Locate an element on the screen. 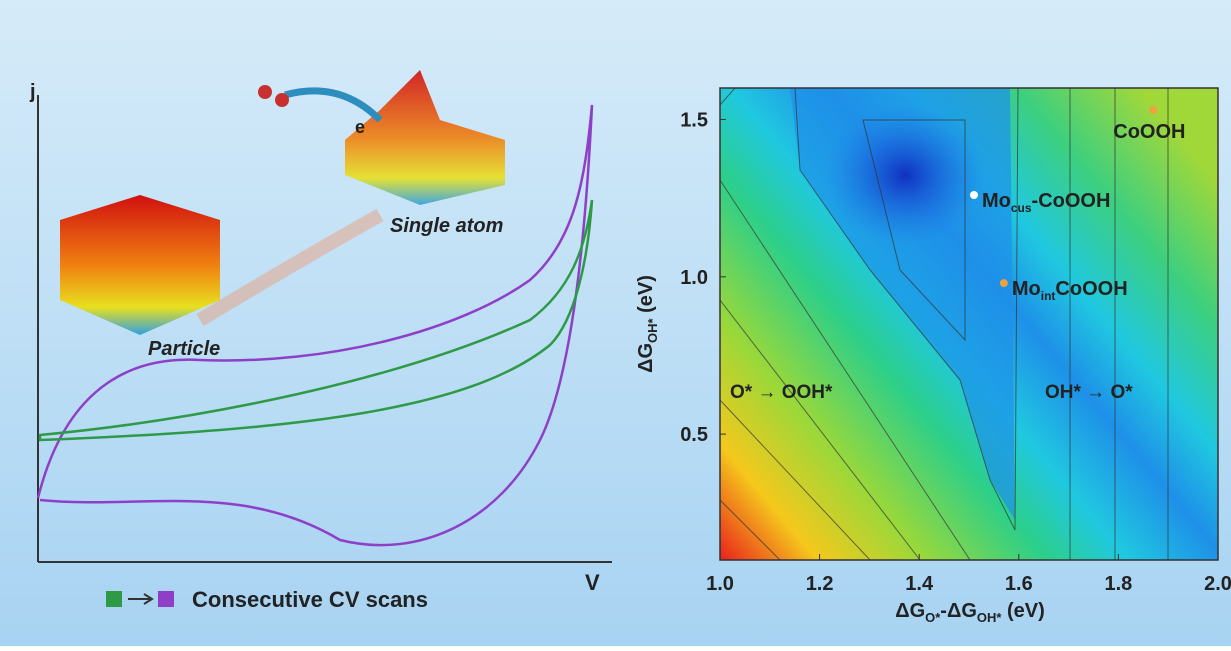 This screenshot has height=651, width=1231. x-tick-label: 1.4 is located at coordinates (919, 584).